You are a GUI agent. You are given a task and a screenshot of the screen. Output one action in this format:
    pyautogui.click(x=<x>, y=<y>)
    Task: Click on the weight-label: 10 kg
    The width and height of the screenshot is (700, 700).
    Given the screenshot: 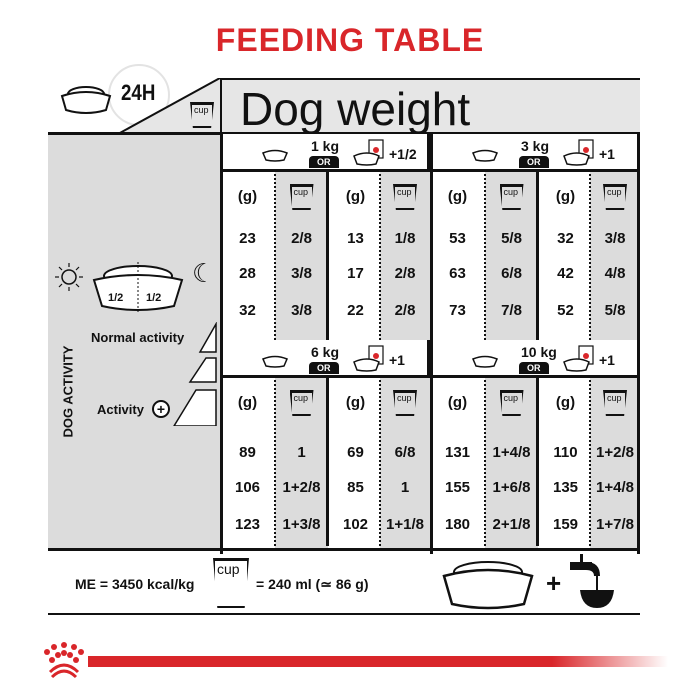 What is the action you would take?
    pyautogui.click(x=539, y=352)
    